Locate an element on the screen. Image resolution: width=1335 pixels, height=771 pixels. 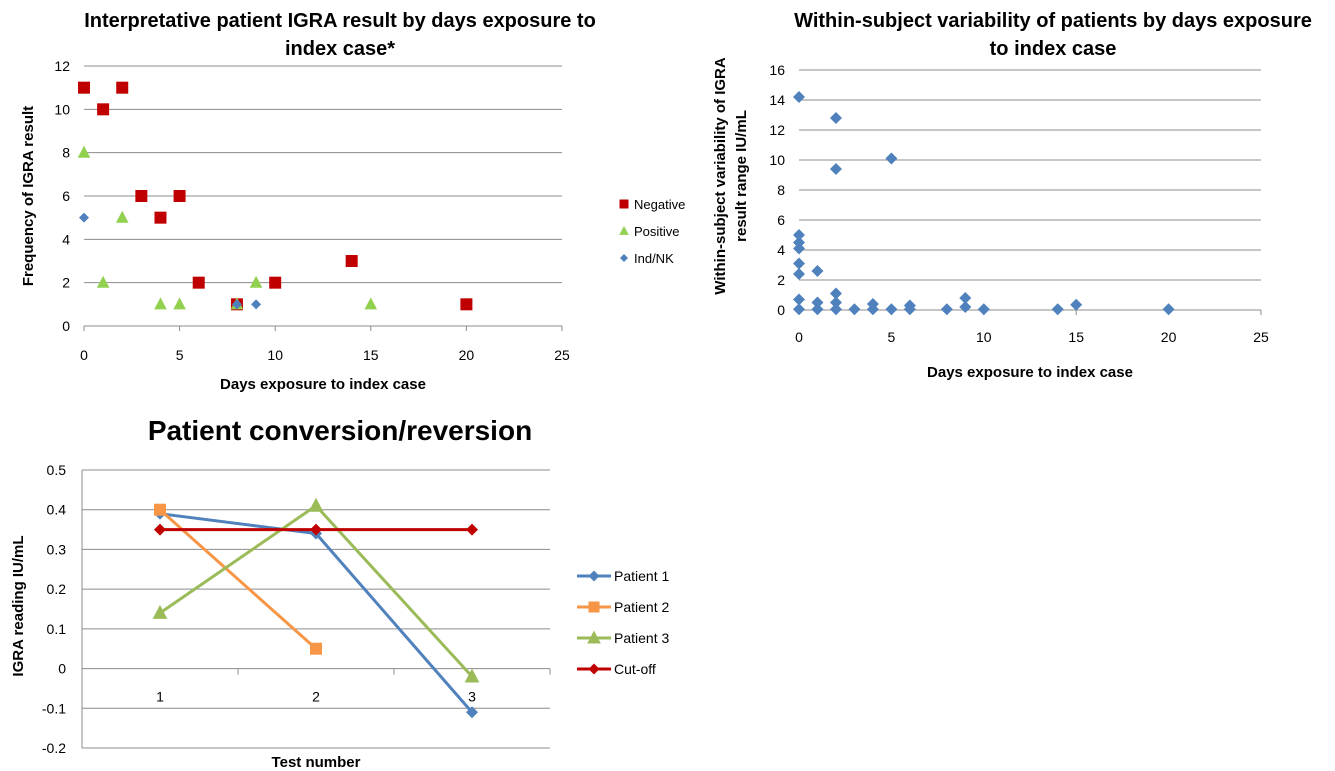
chart1-x-tick-label: 5 is located at coordinates (180, 355).